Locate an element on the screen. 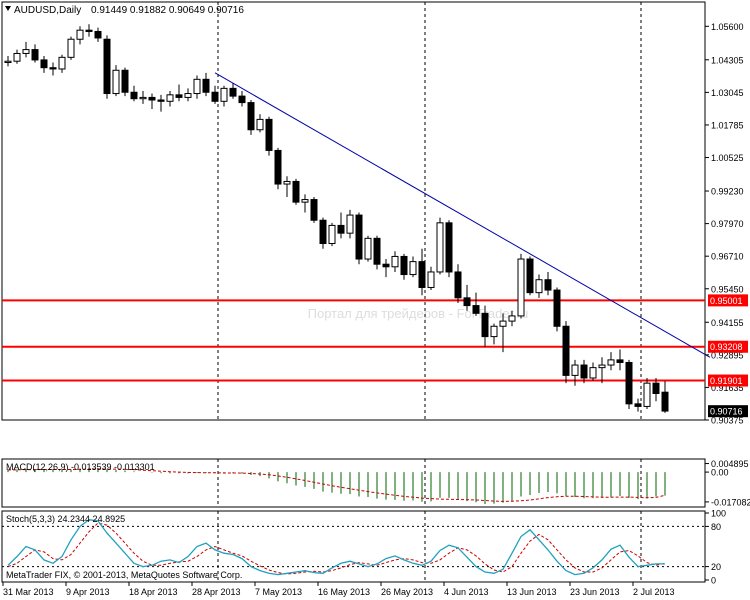  stochastic-axis: 100 80 20 0 is located at coordinates (715, 547).